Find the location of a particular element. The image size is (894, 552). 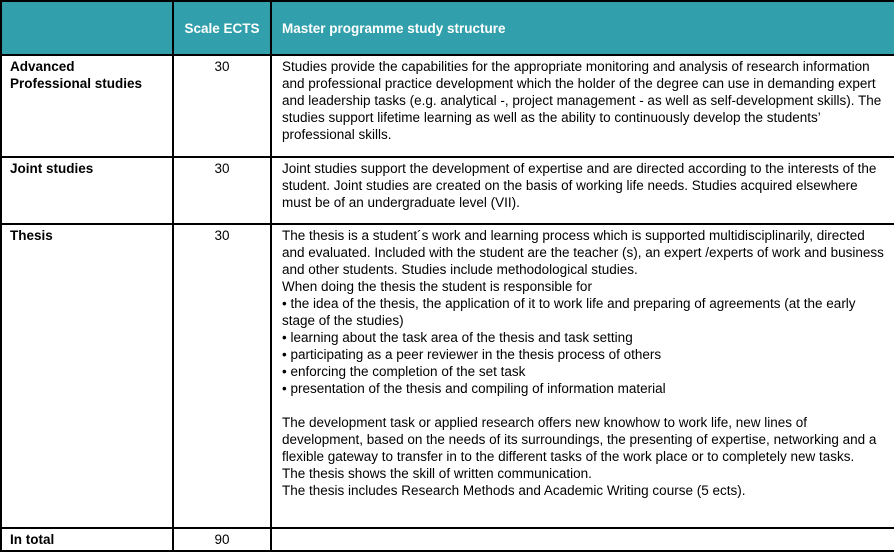

header-cell-empty is located at coordinates (87, 28).